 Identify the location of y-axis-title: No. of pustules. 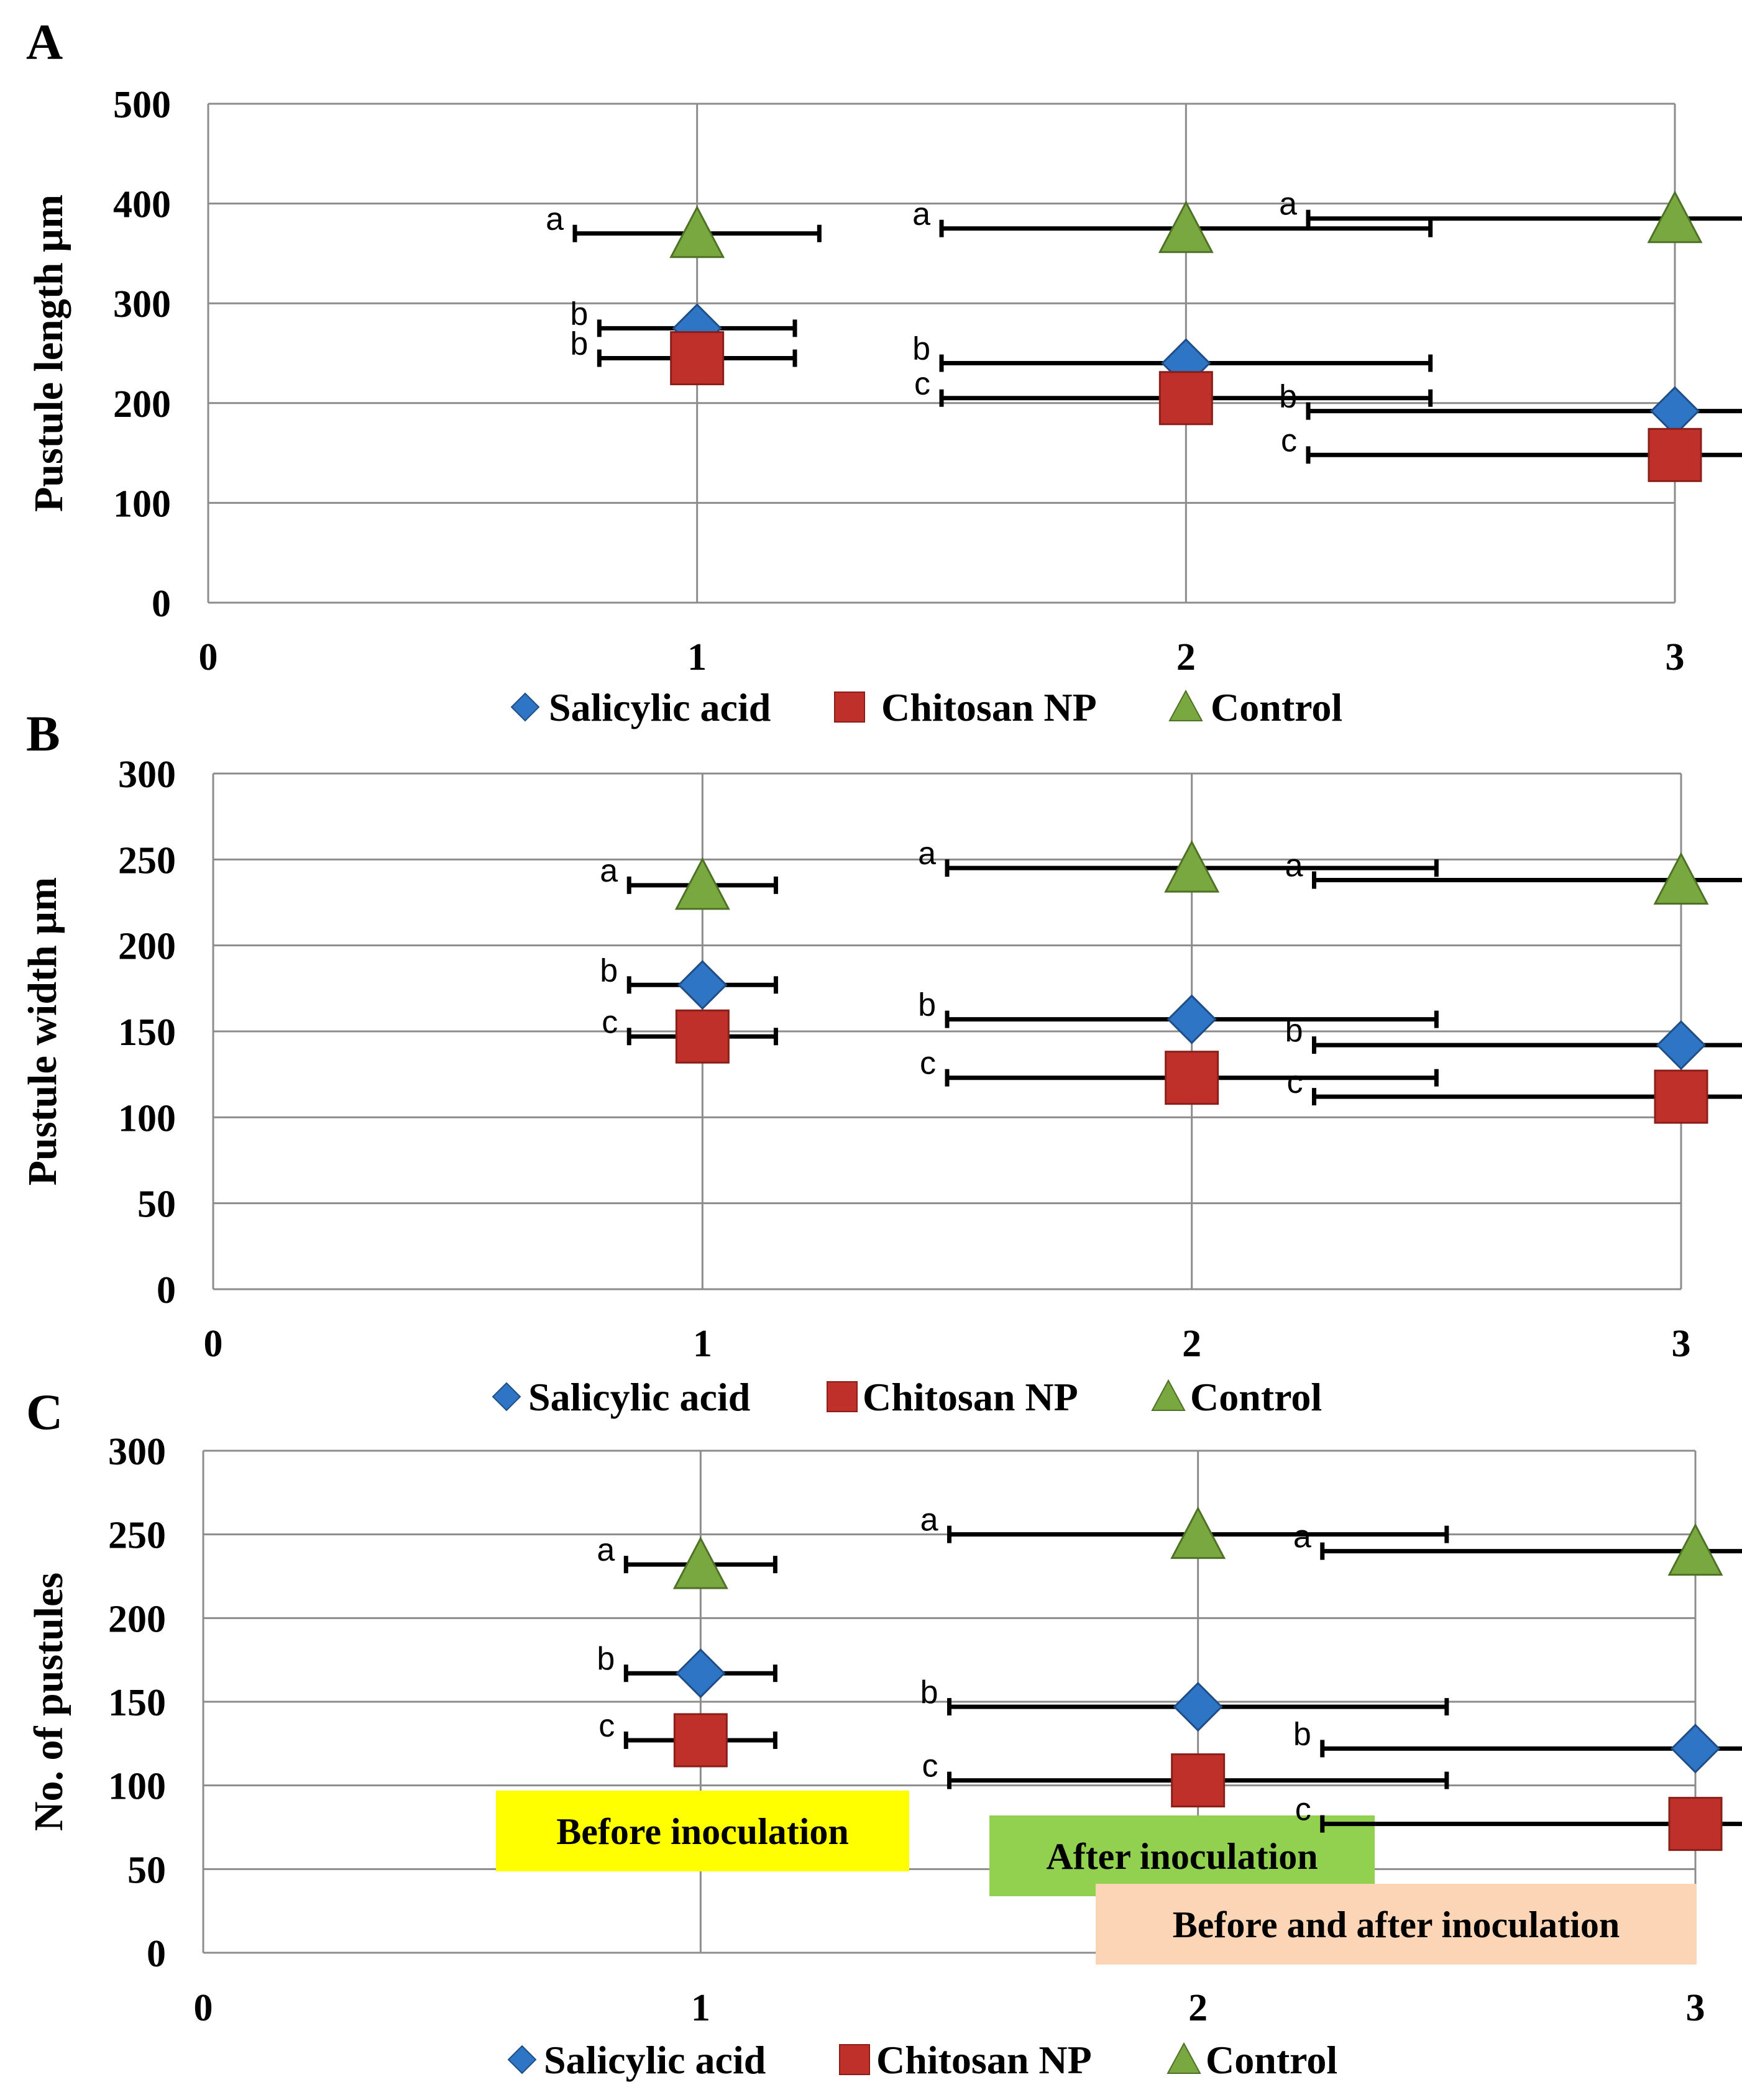
(49, 1702).